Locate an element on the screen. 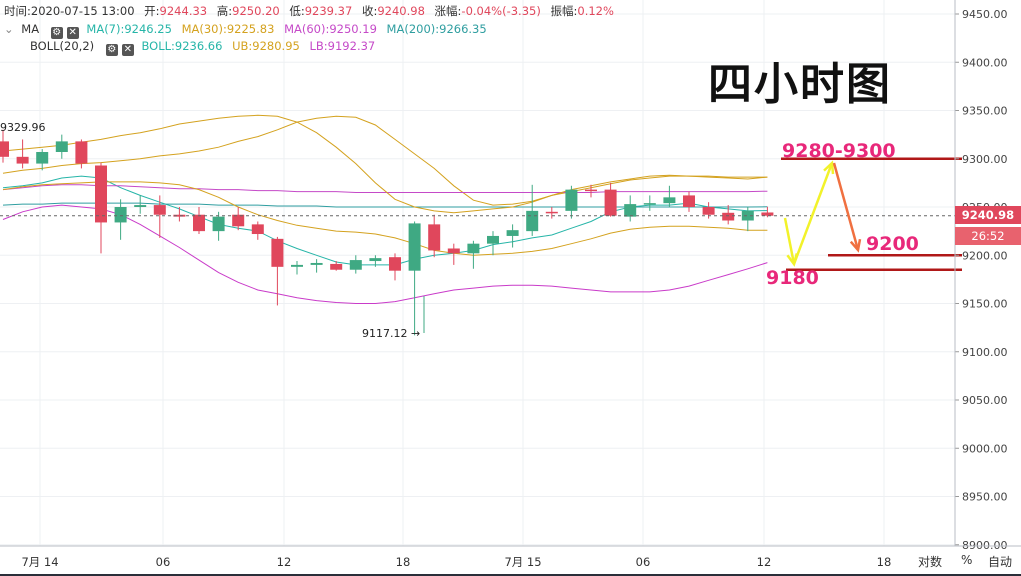 This screenshot has height=576, width=1021. time-tick-label: 7月 15 is located at coordinates (522, 562).